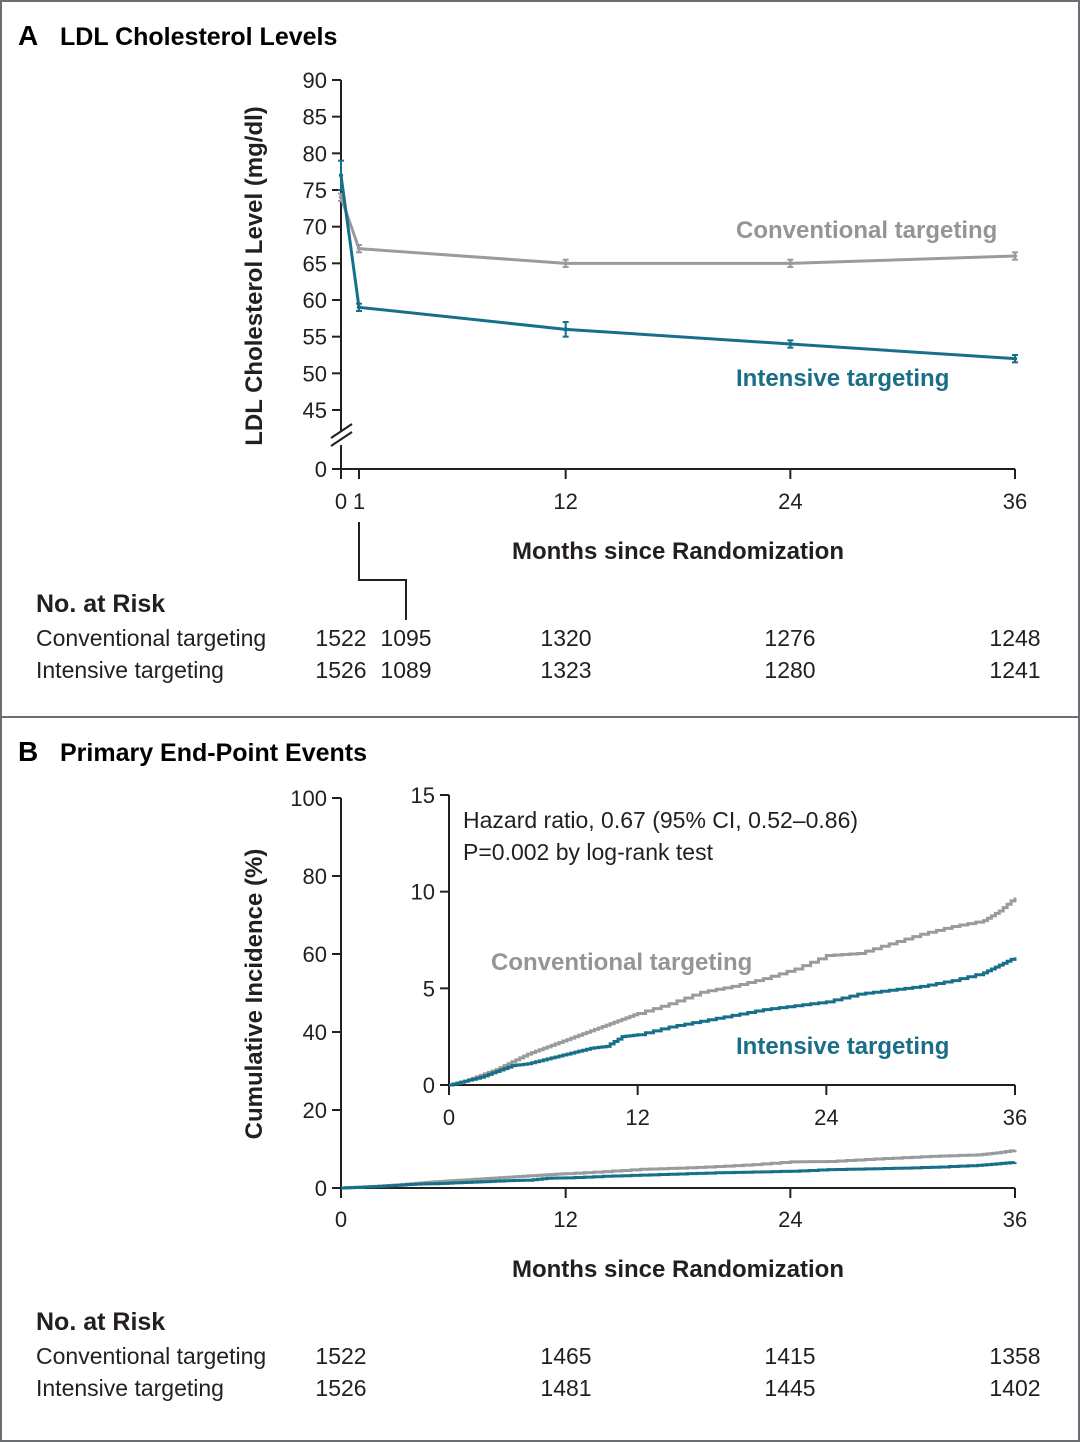 The image size is (1080, 1442). Describe the element at coordinates (660, 820) in the screenshot. I see `hazard-ratio-text: Hazard ratio, 0.67 (95% CI, 0.52–0.86)` at that location.